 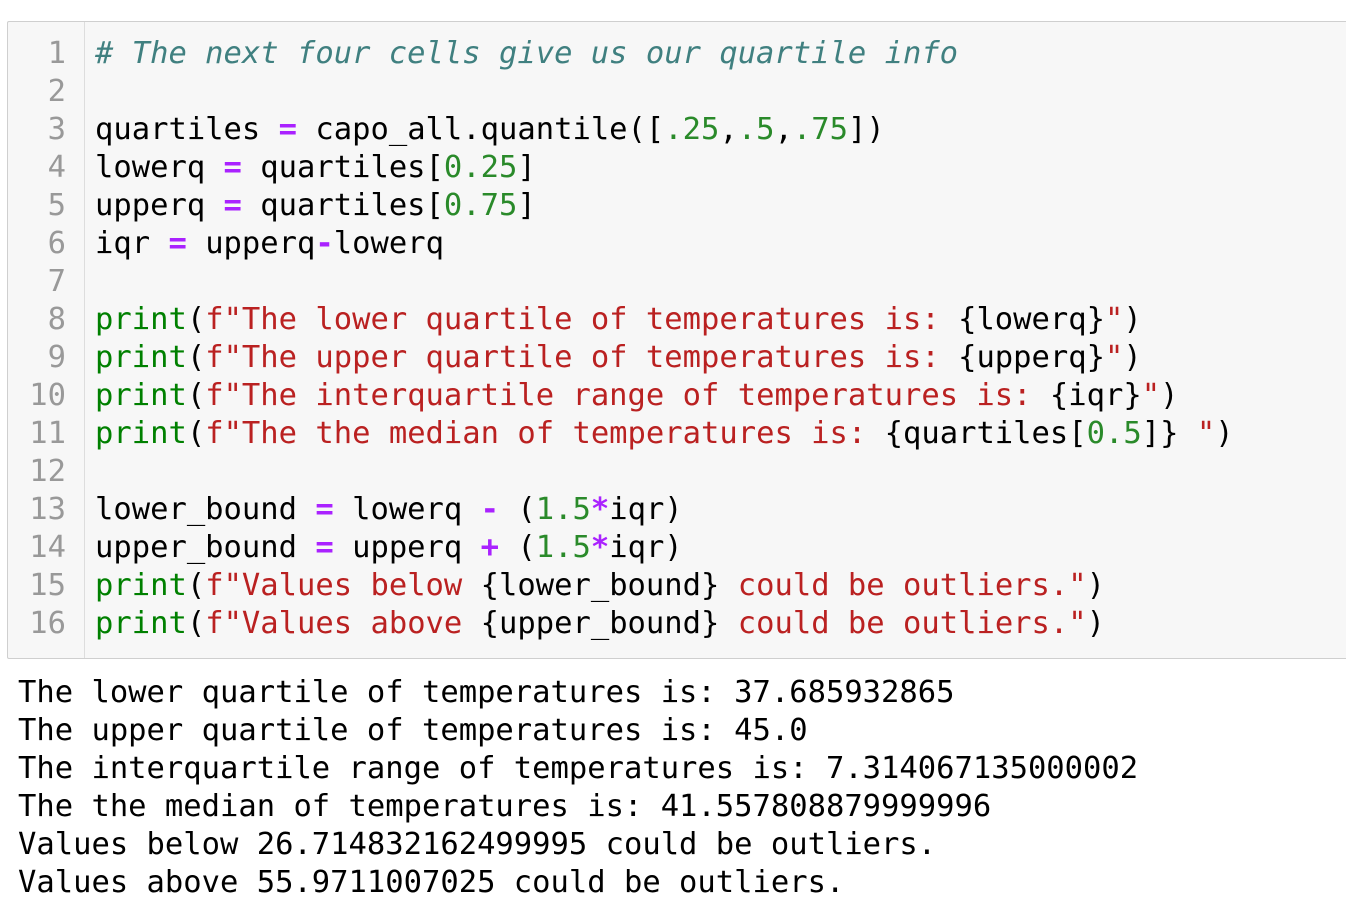 I want to click on code-token: {upper_bound}, so click(x=600, y=623).